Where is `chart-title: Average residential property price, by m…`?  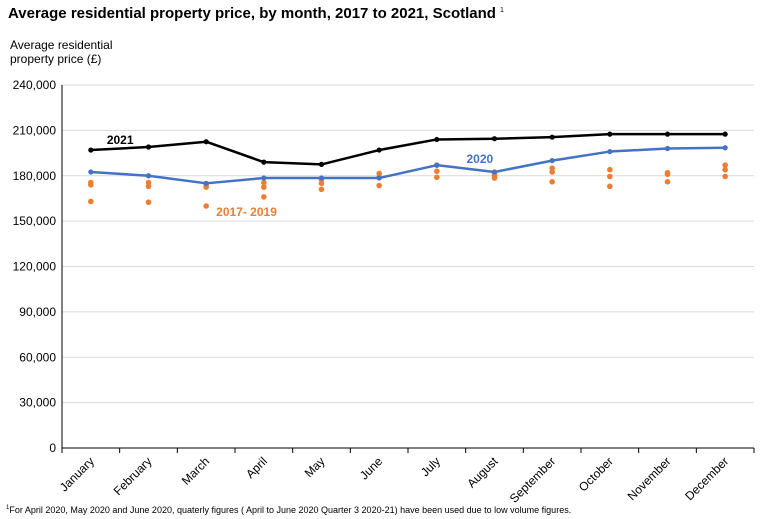 chart-title: Average residential property price, by m… is located at coordinates (256, 13).